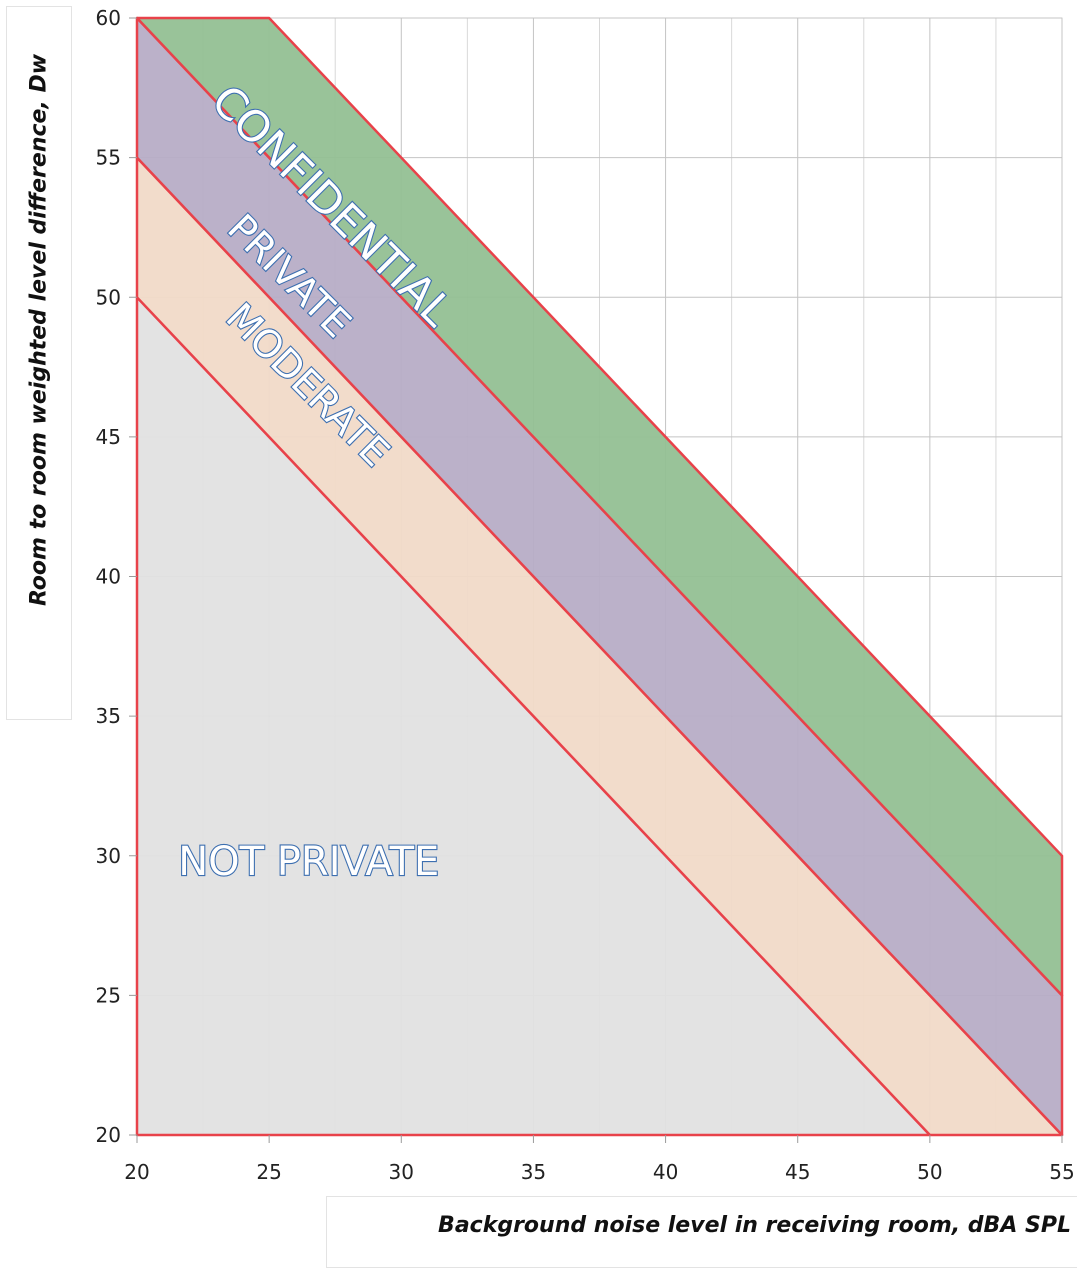 The image size is (1077, 1268). Describe the element at coordinates (108, 577) in the screenshot. I see `y-tick-label: 40` at that location.